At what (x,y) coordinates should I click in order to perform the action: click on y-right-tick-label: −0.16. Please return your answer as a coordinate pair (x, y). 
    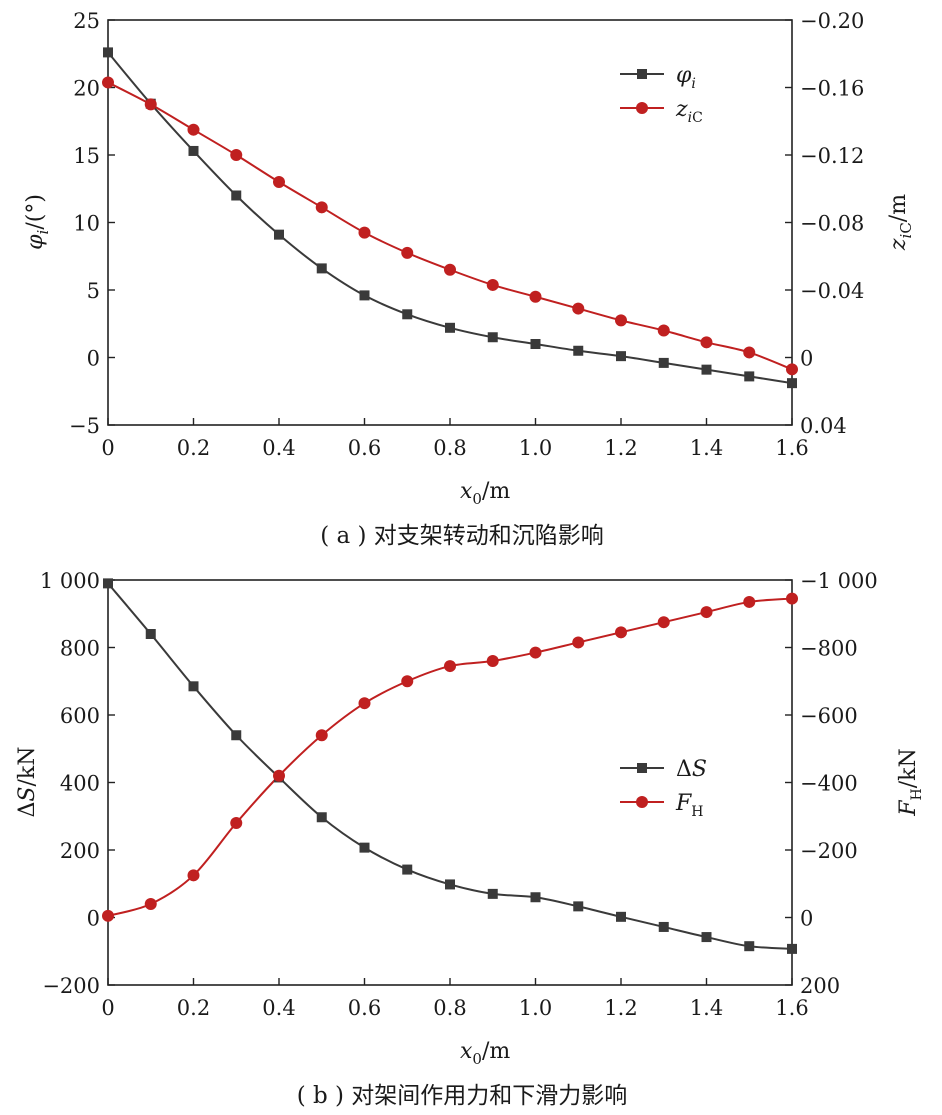
    Looking at the image, I should click on (832, 89).